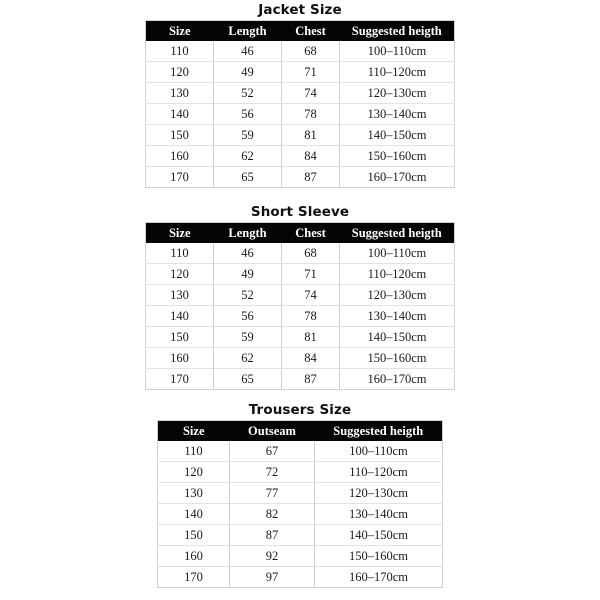 The width and height of the screenshot is (600, 600). I want to click on table-row: 120 72 110–120cm, so click(300, 472).